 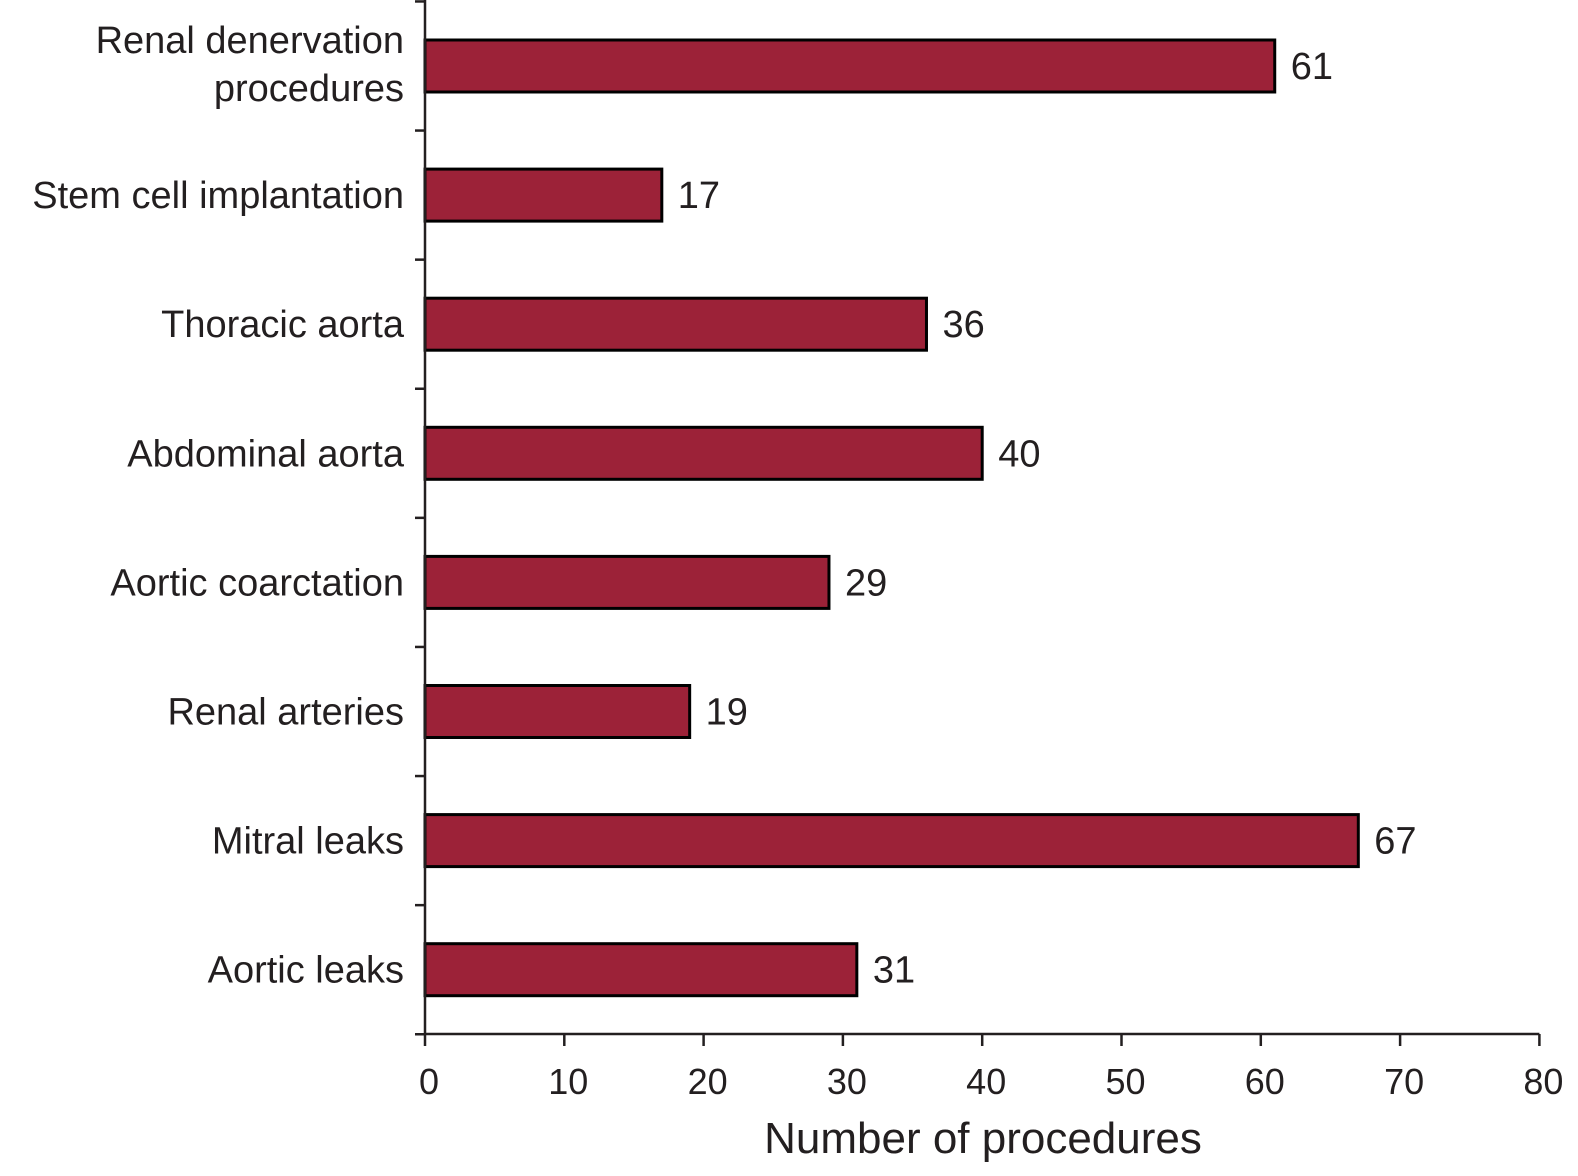 What do you see at coordinates (983, 1138) in the screenshot?
I see `x-axis-title: Number of procedures` at bounding box center [983, 1138].